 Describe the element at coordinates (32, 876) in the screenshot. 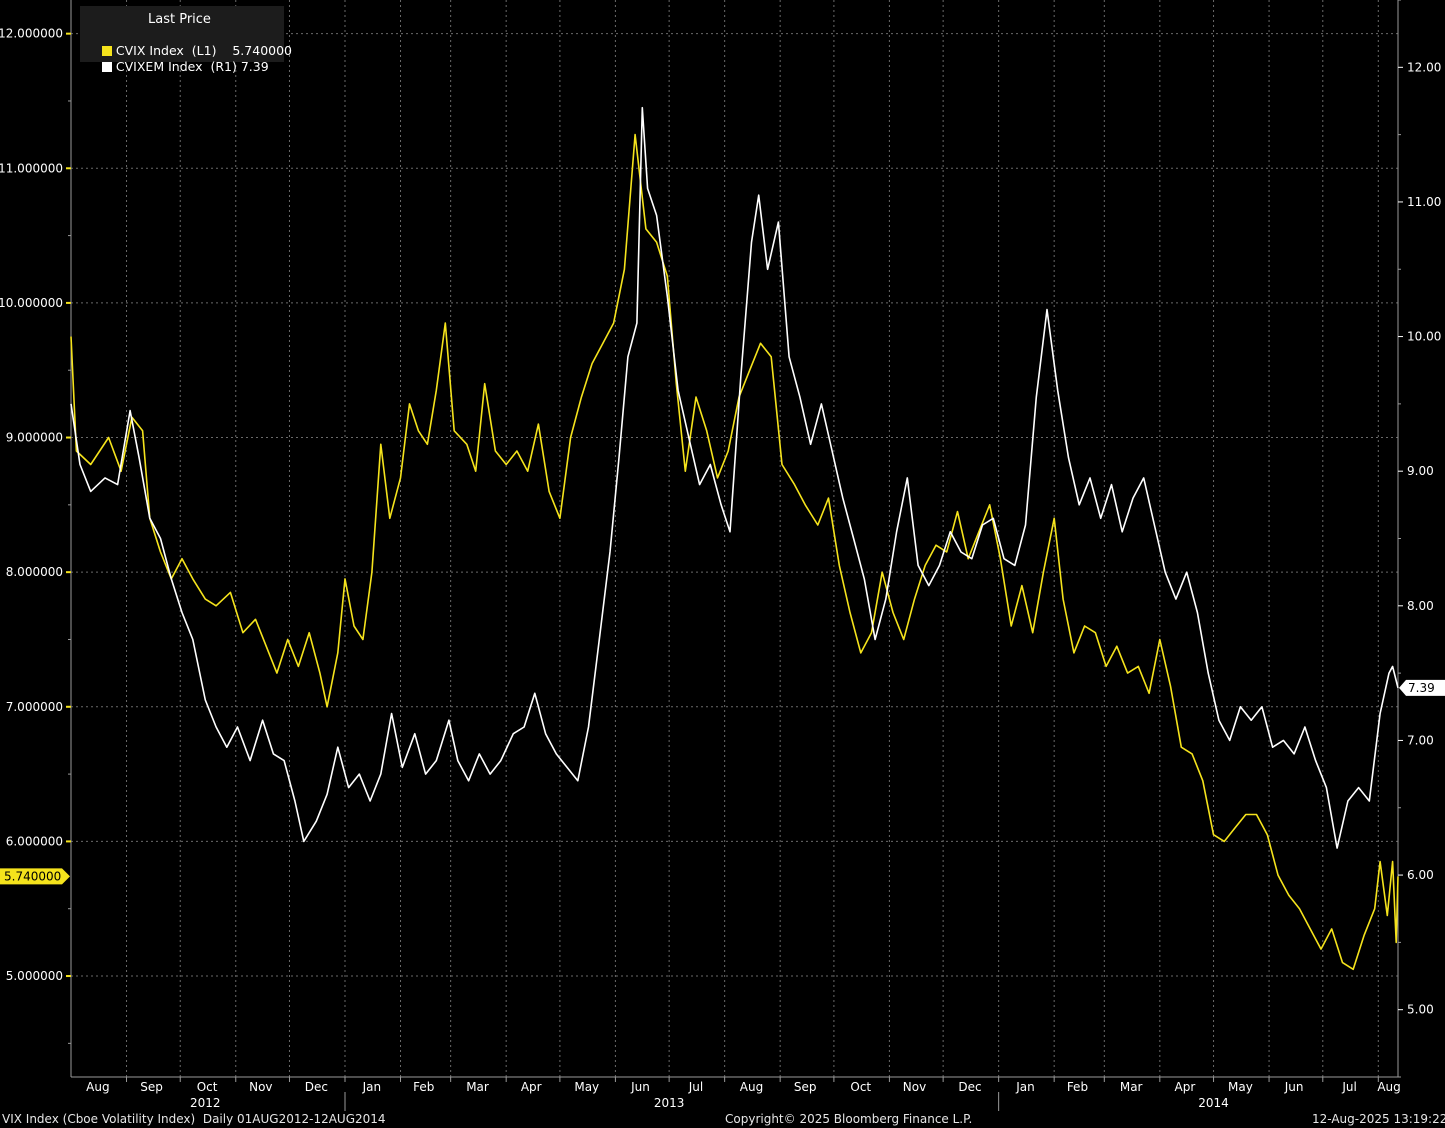

I see `left-last-value-label: 5.740000` at that location.